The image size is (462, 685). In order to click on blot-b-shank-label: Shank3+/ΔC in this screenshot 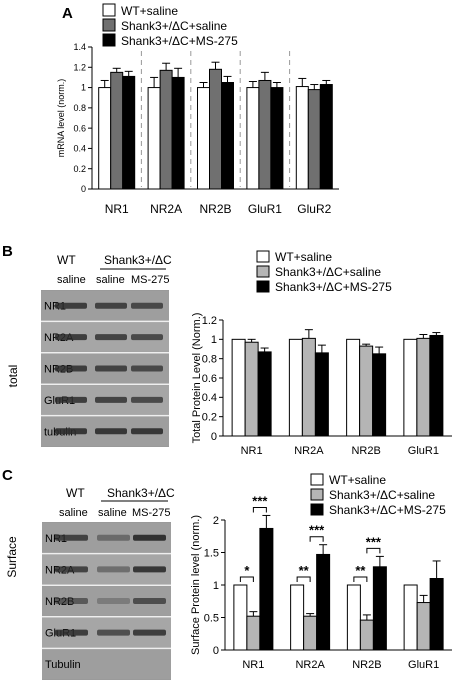, I will do `click(138, 260)`.